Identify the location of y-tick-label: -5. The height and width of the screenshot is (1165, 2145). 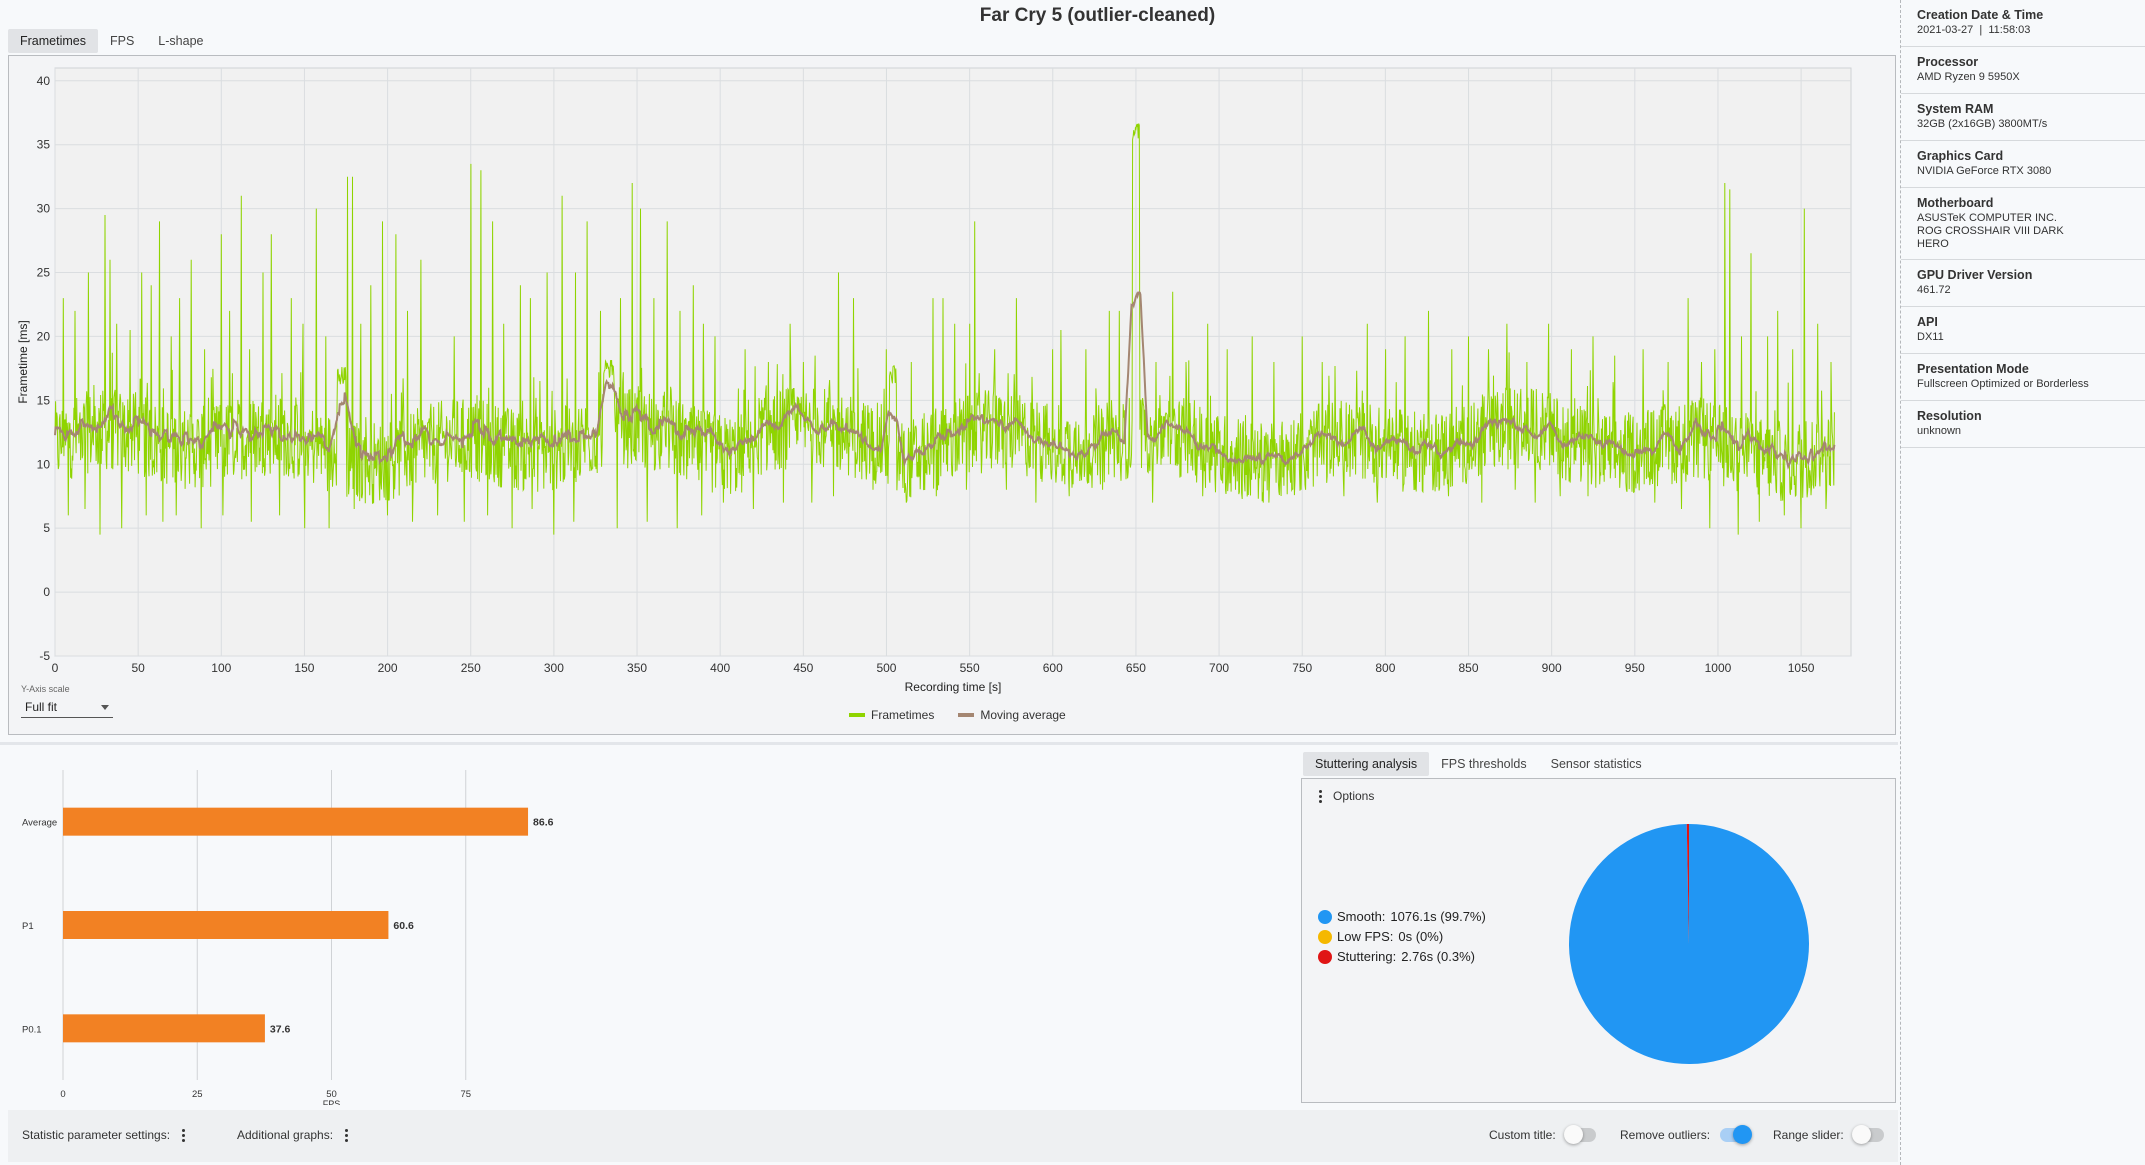
(44, 656).